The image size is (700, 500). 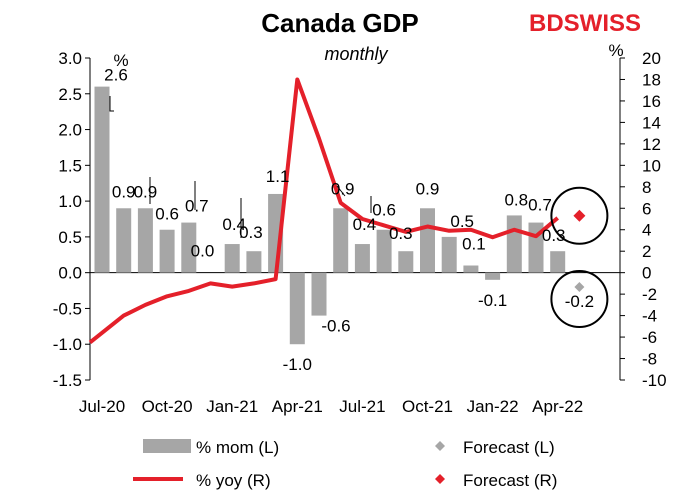 What do you see at coordinates (70, 58) in the screenshot?
I see `left-tick-label: 3.0` at bounding box center [70, 58].